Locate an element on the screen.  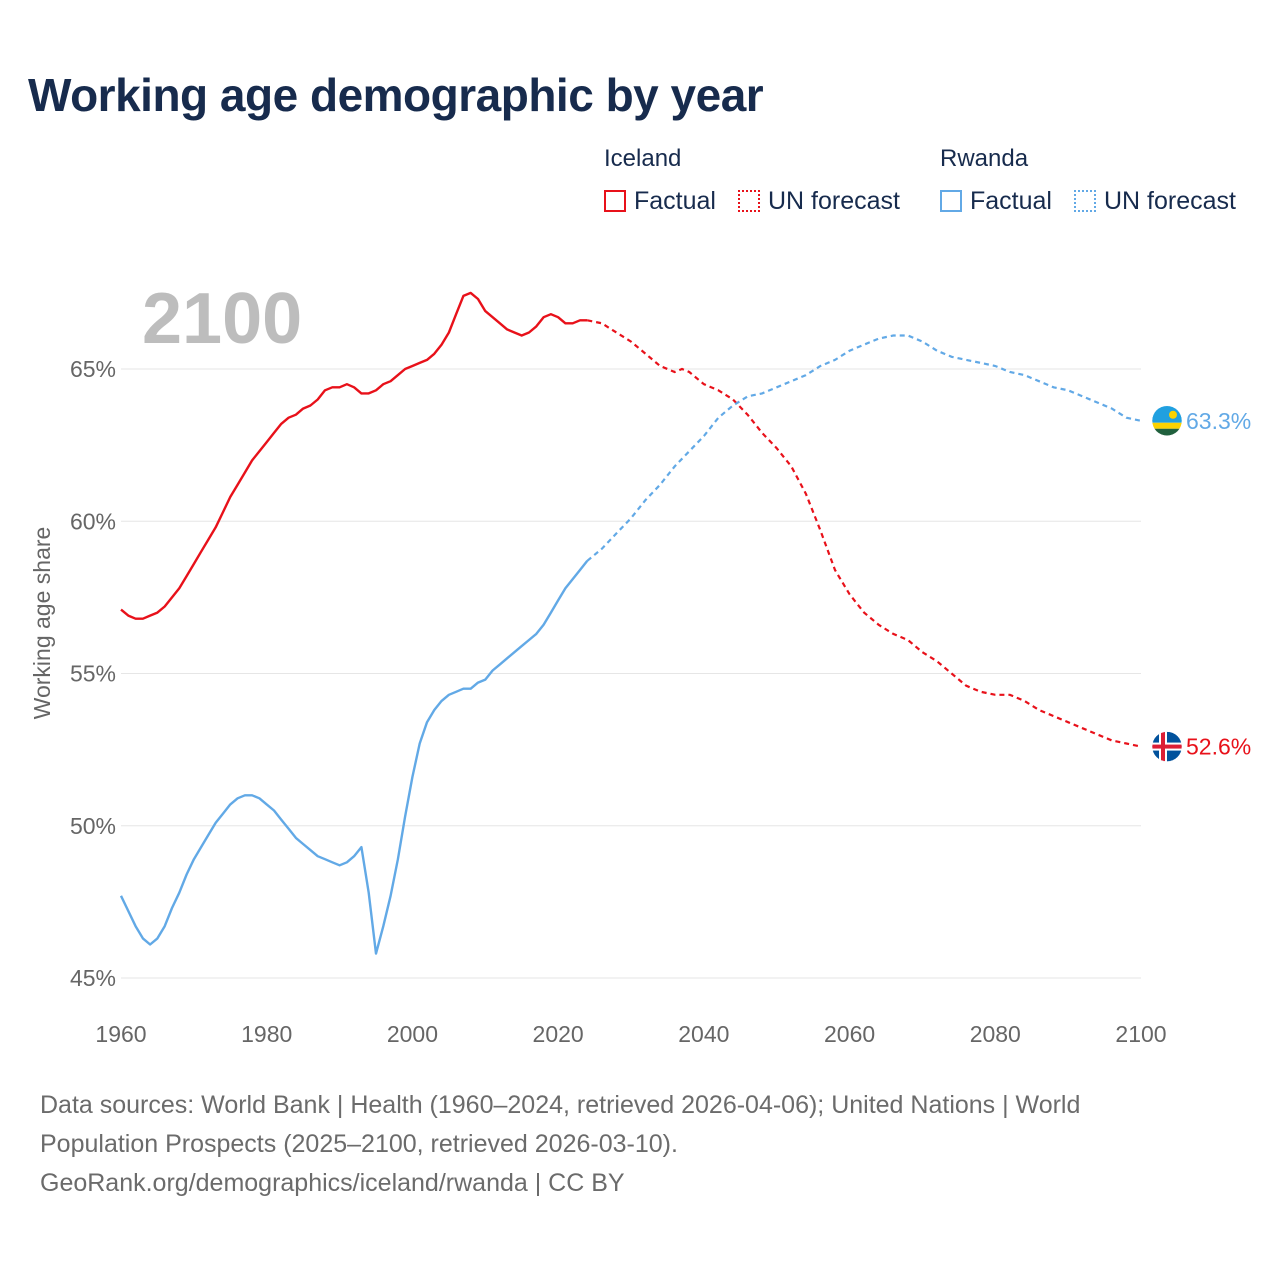
legend-label-iceland-factual: Factual is located at coordinates (675, 200).